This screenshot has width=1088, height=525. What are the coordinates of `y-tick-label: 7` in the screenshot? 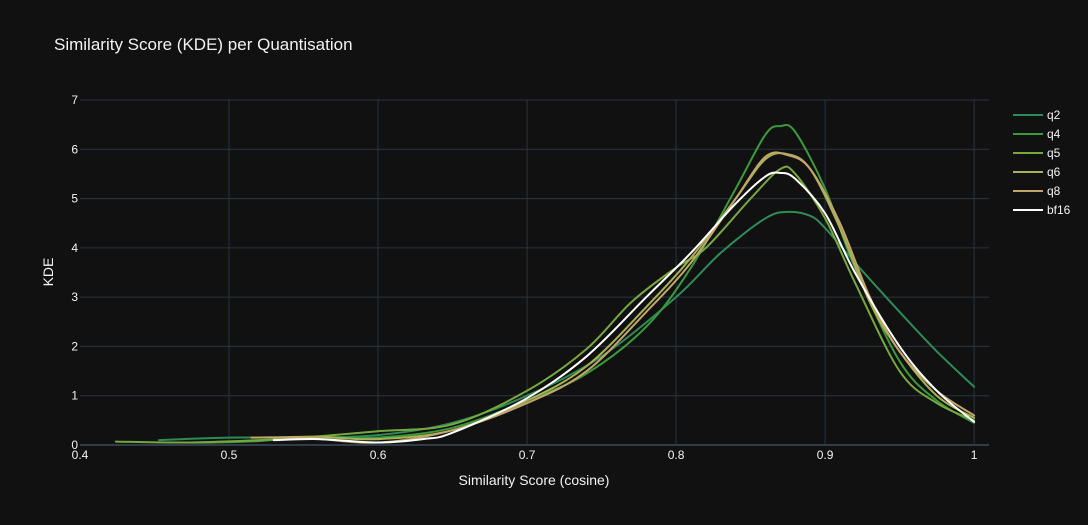 It's located at (74, 100).